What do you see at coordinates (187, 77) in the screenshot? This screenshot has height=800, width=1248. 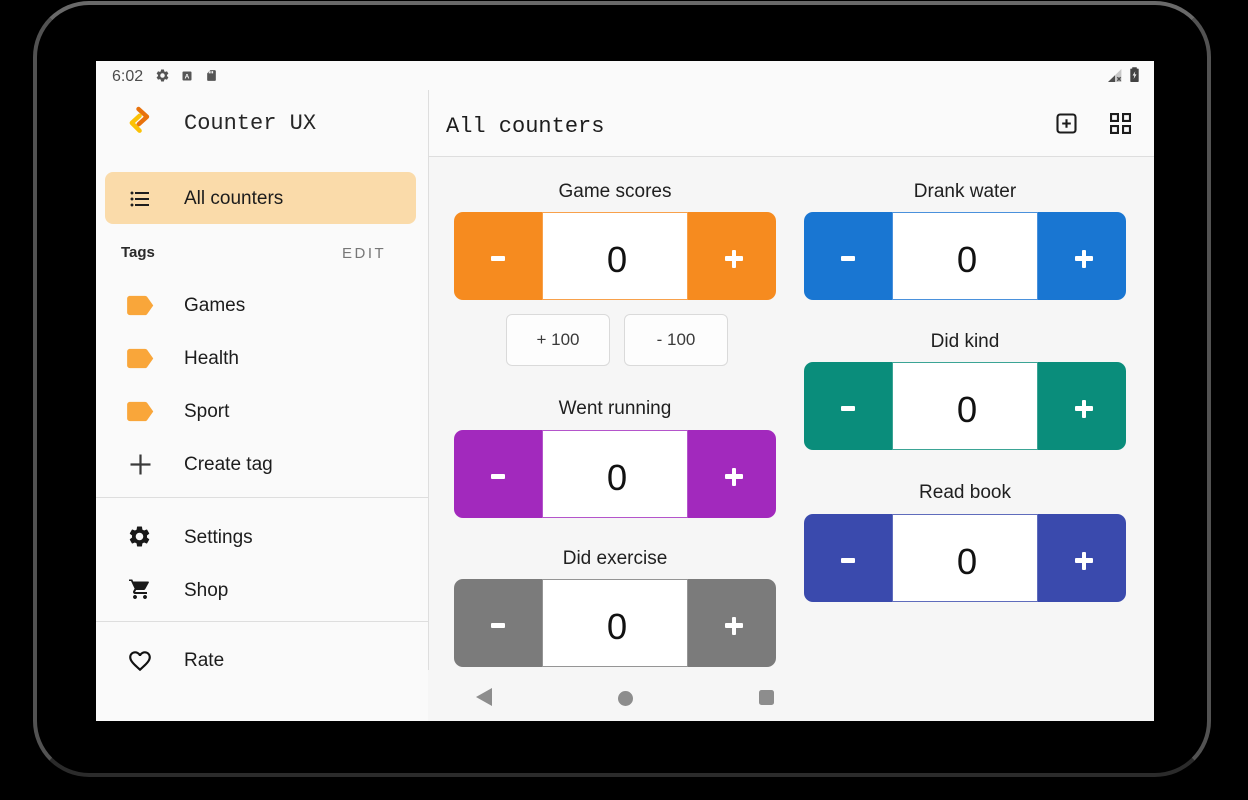 I see `svg-text: A` at bounding box center [187, 77].